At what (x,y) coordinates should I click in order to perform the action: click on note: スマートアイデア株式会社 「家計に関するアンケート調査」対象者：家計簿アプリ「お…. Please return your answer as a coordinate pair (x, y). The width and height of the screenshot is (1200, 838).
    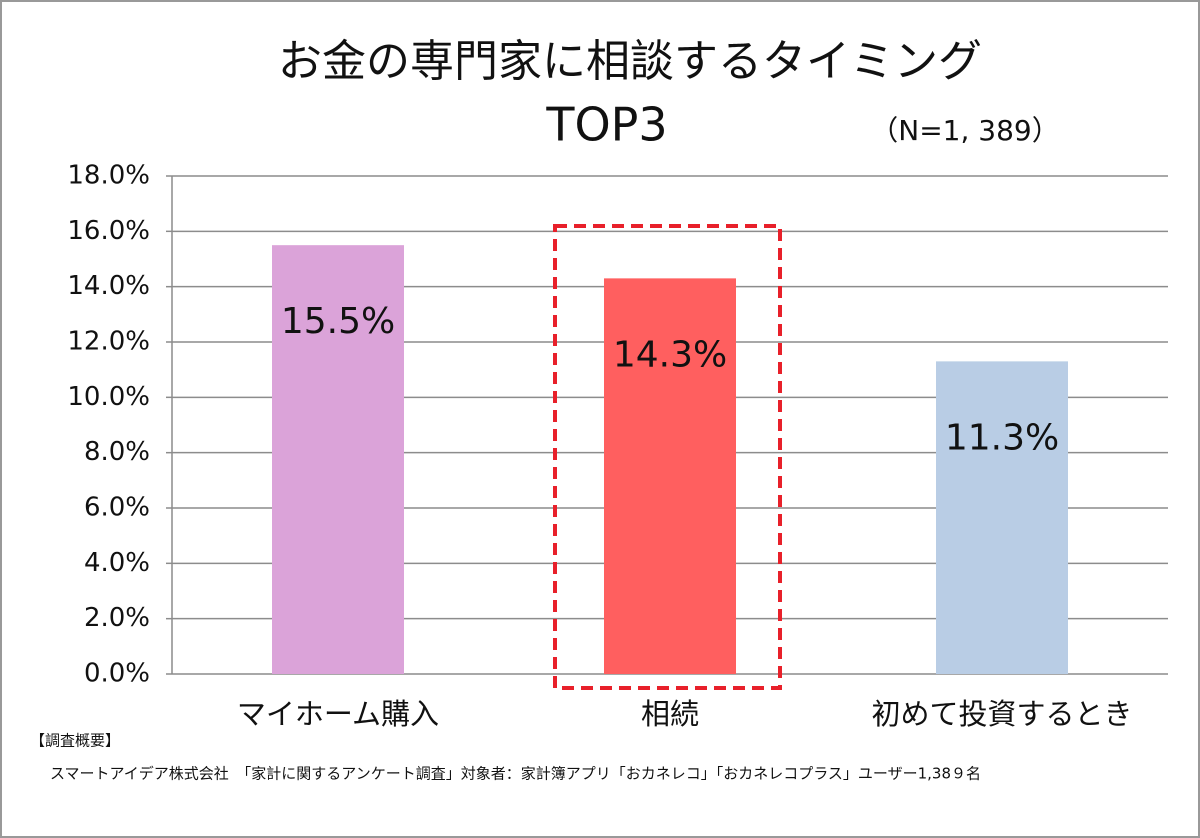
    Looking at the image, I should click on (515, 774).